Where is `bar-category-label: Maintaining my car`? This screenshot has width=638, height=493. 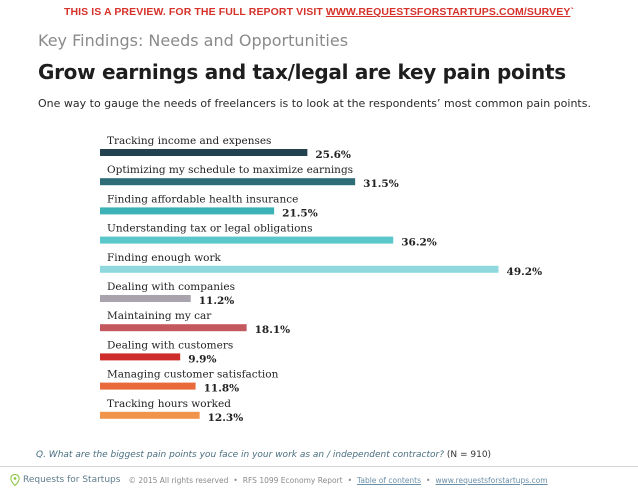
bar-category-label: Maintaining my car is located at coordinates (159, 316).